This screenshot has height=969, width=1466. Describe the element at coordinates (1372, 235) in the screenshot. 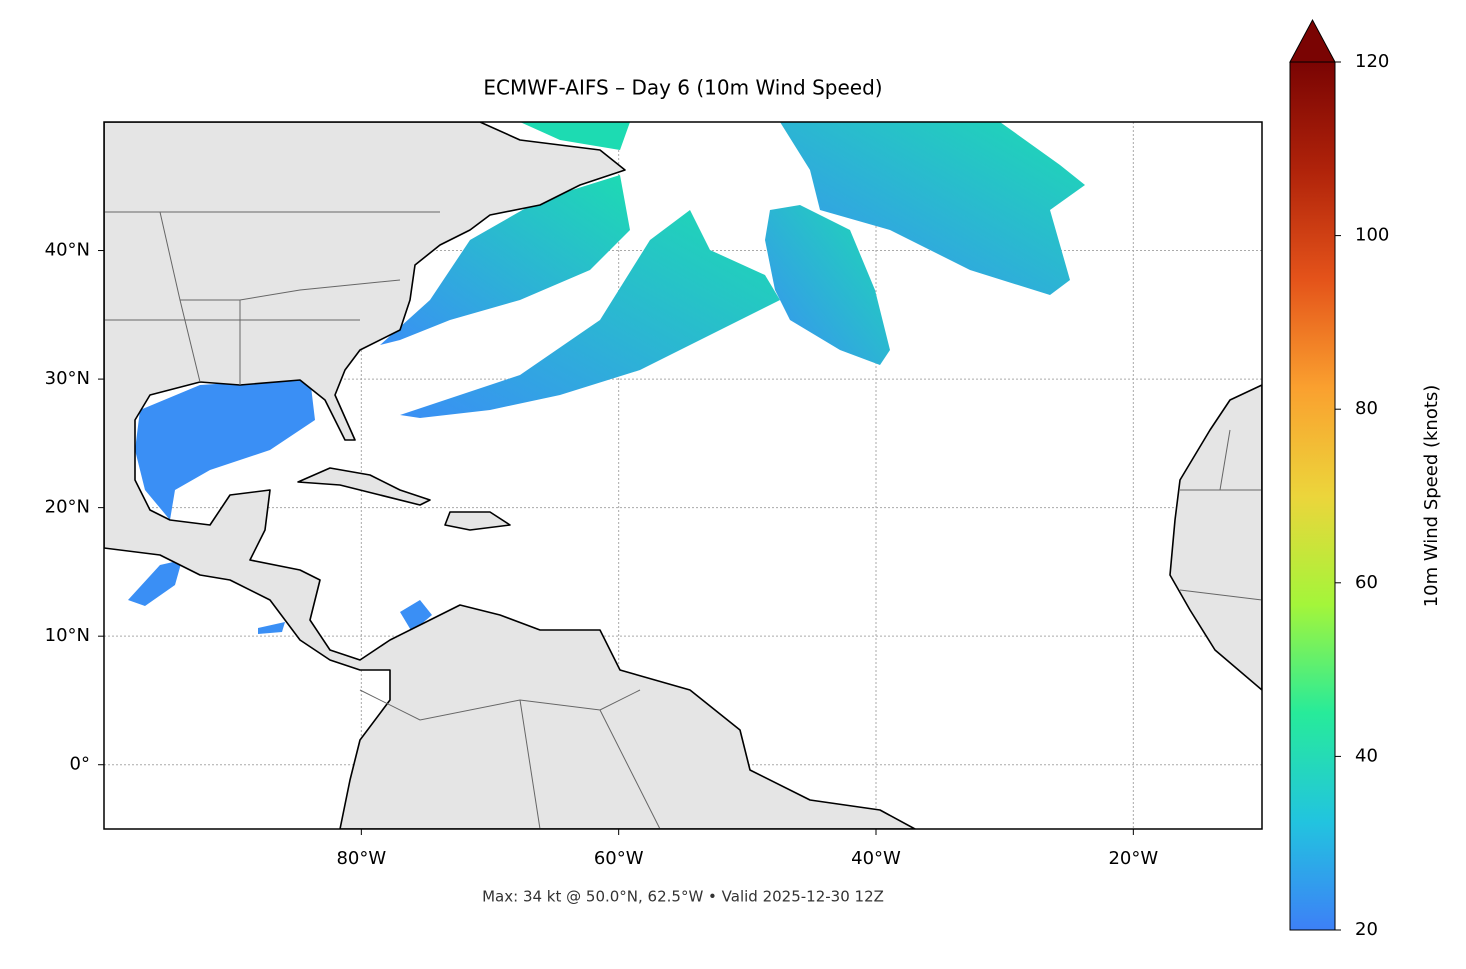

I see `colorbar-tick-label: 100` at that location.